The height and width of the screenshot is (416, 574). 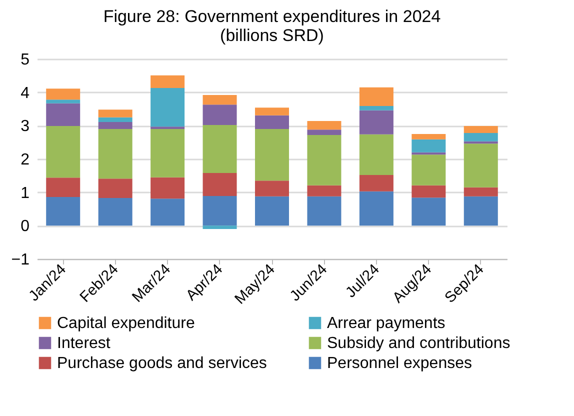 I want to click on legend-label: Purchase goods and services, so click(x=162, y=363).